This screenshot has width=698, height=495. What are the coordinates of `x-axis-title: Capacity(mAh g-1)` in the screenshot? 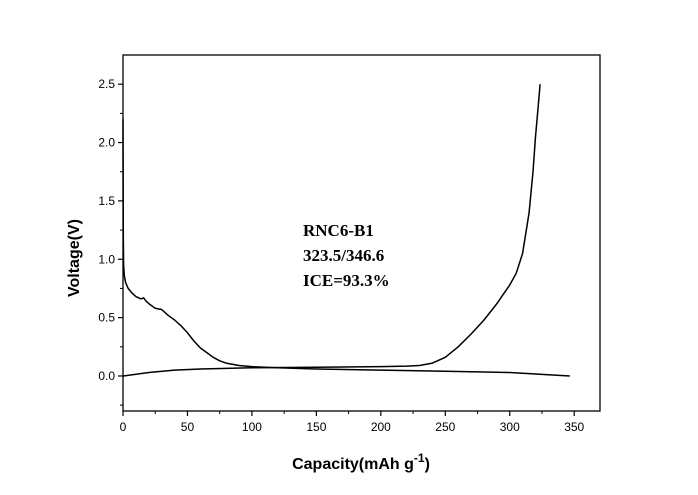 It's located at (361, 462).